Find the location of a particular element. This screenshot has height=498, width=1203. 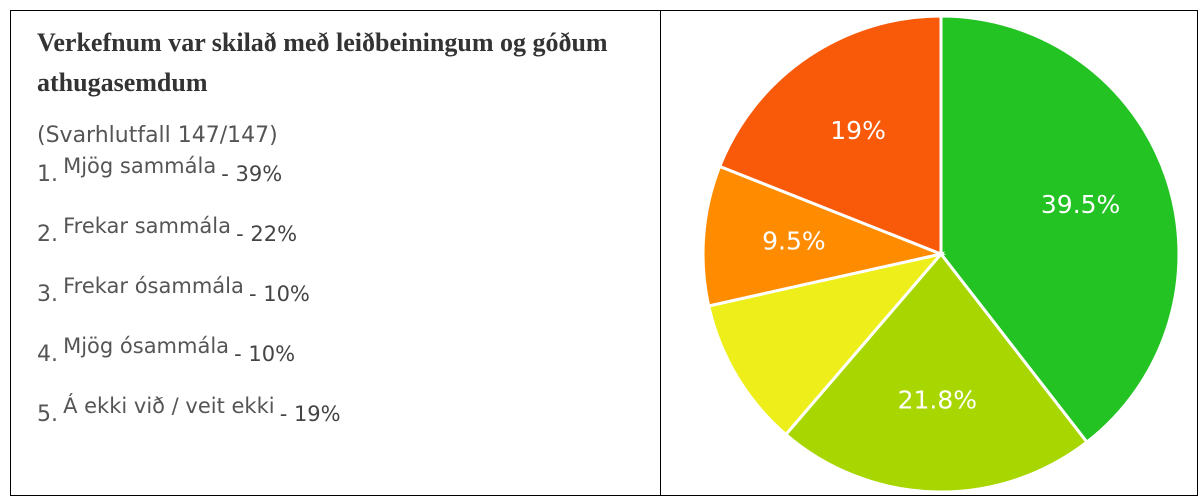

response-rate: (Svarhlutfall 147/147) is located at coordinates (157, 135).